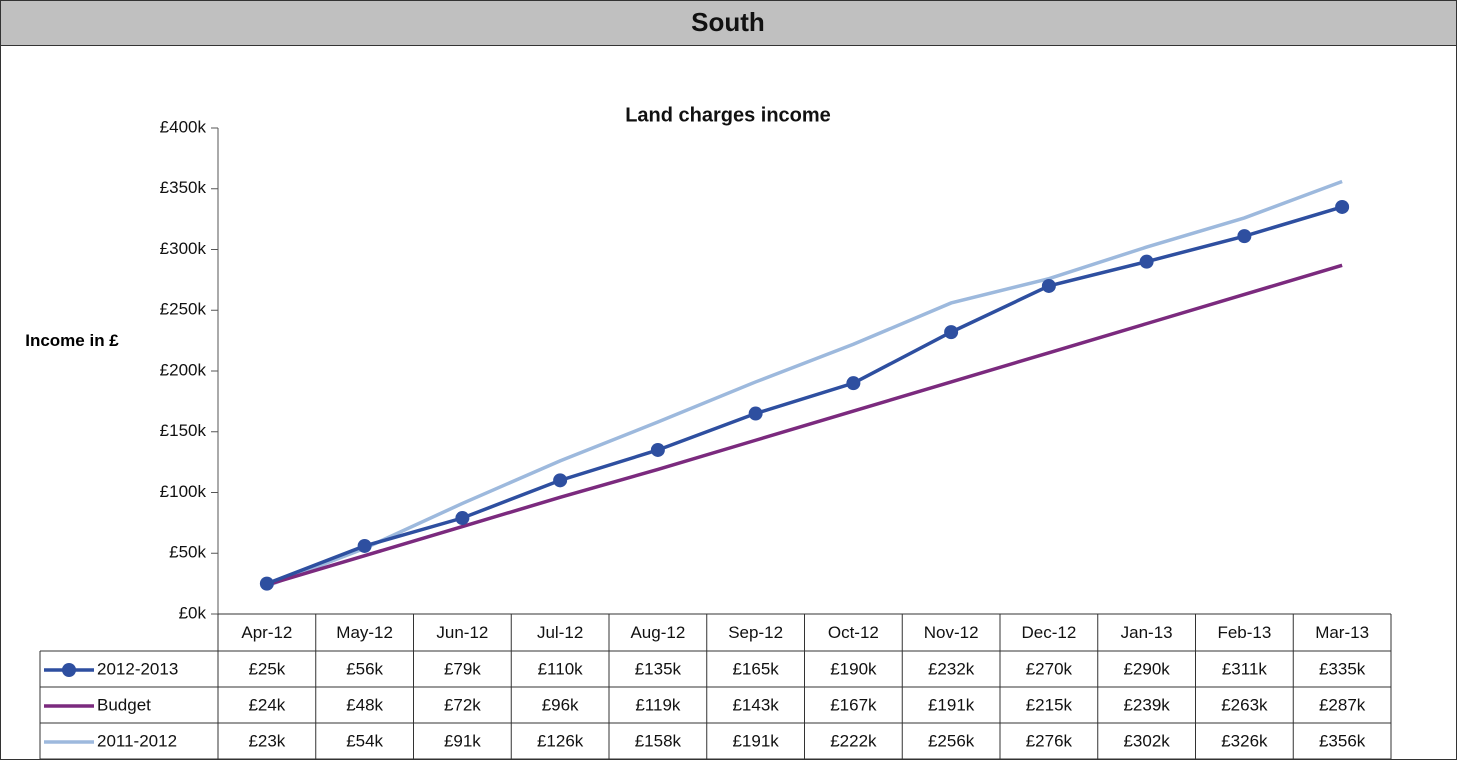 The width and height of the screenshot is (1457, 765). What do you see at coordinates (1049, 740) in the screenshot?
I see `table-value: £276k` at bounding box center [1049, 740].